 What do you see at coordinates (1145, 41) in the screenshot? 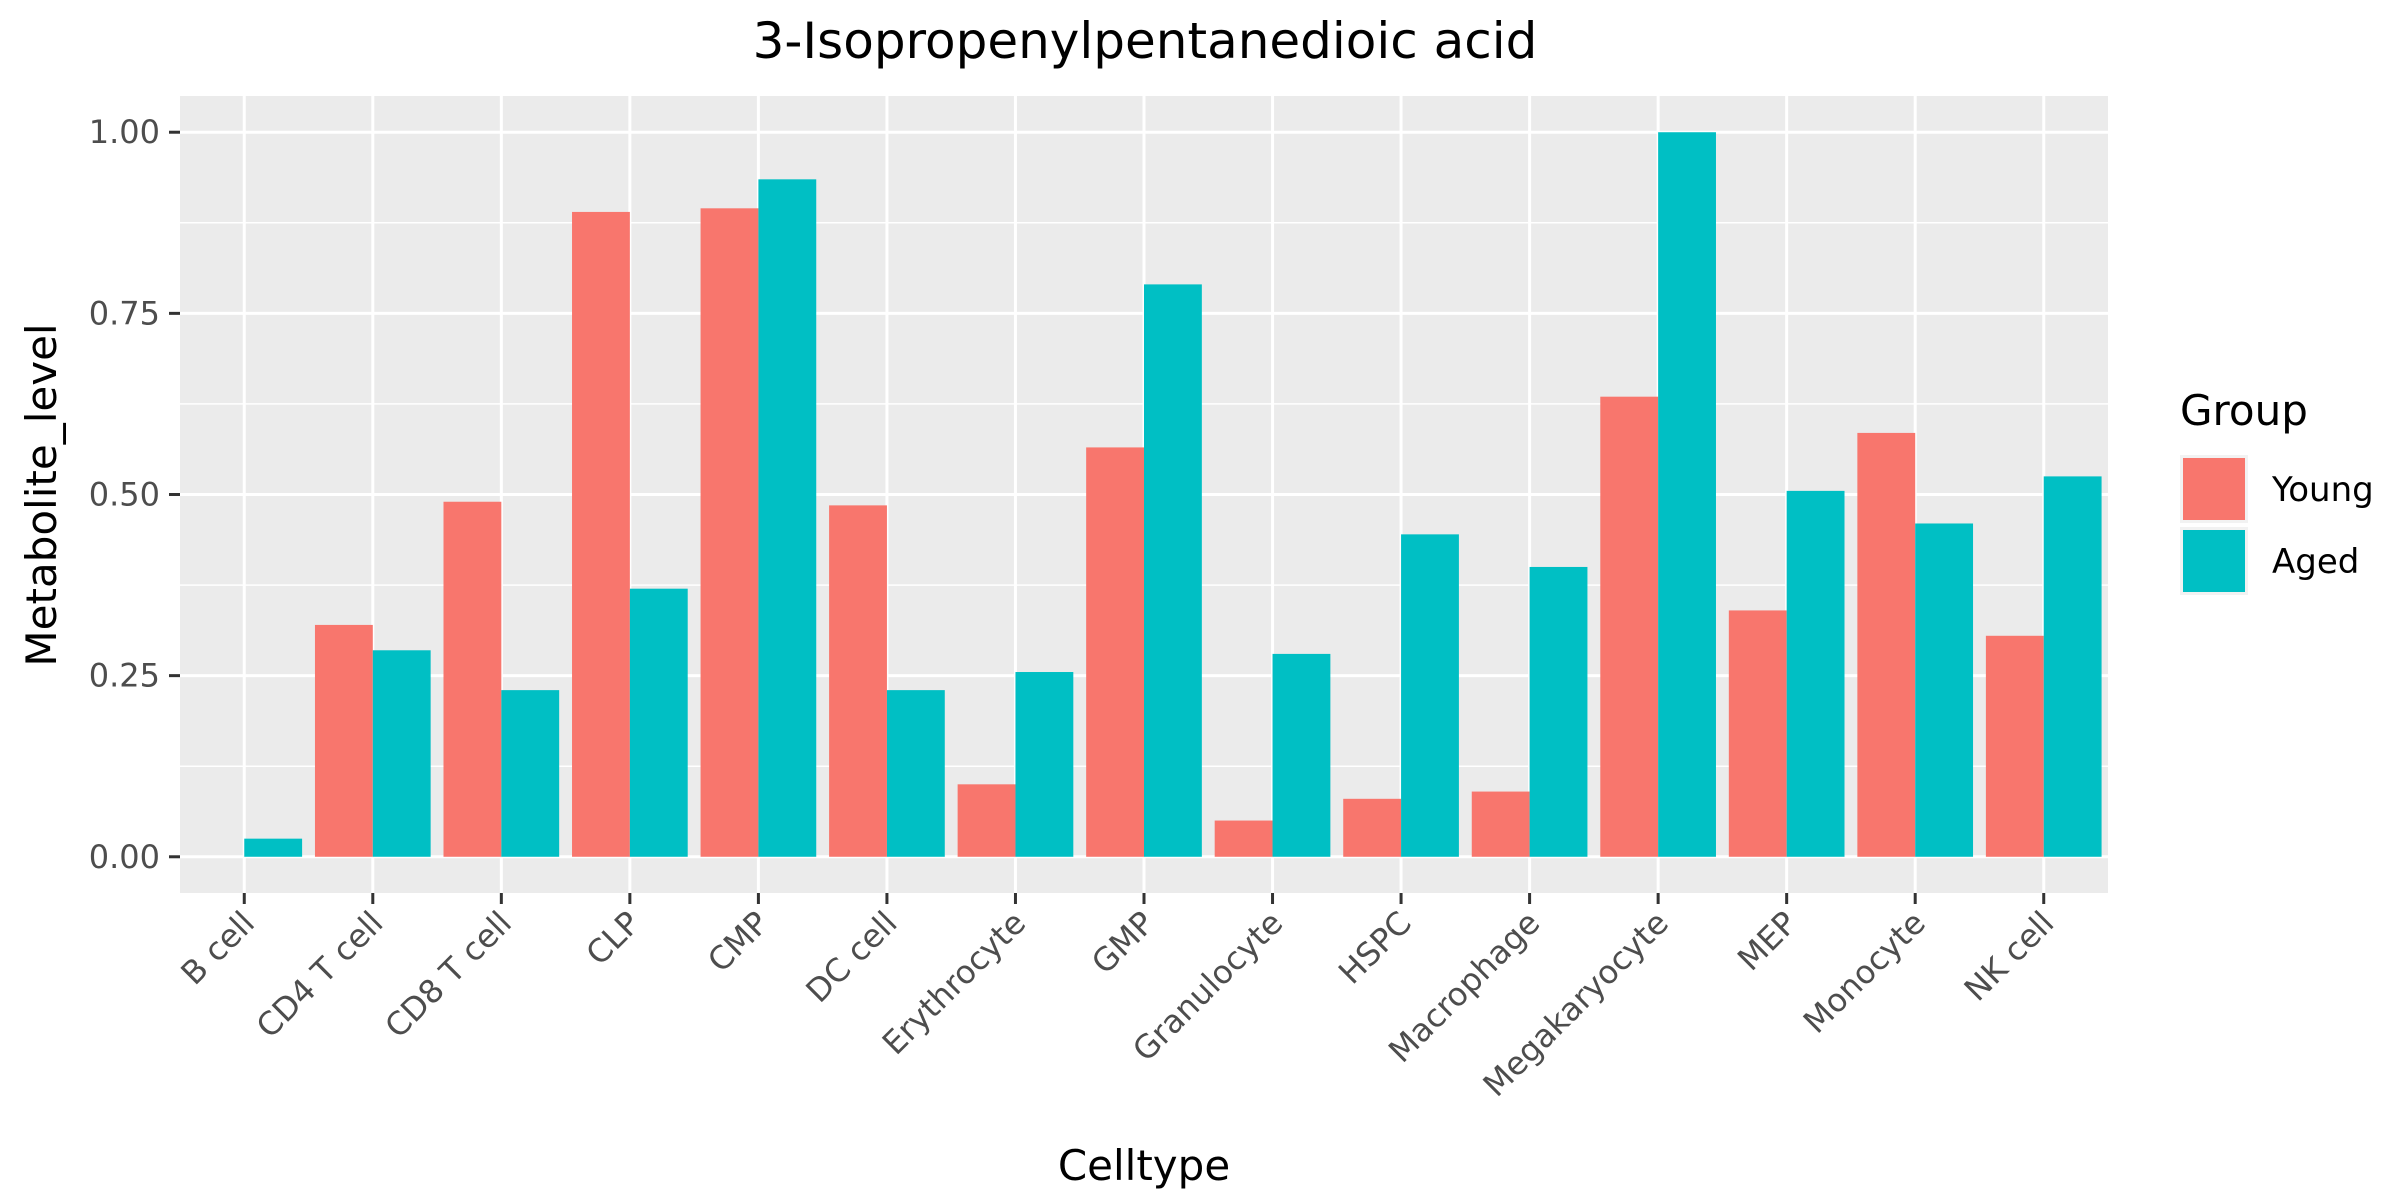
I see `chart-title: 3-Isopropenylpentanedioic acid` at bounding box center [1145, 41].